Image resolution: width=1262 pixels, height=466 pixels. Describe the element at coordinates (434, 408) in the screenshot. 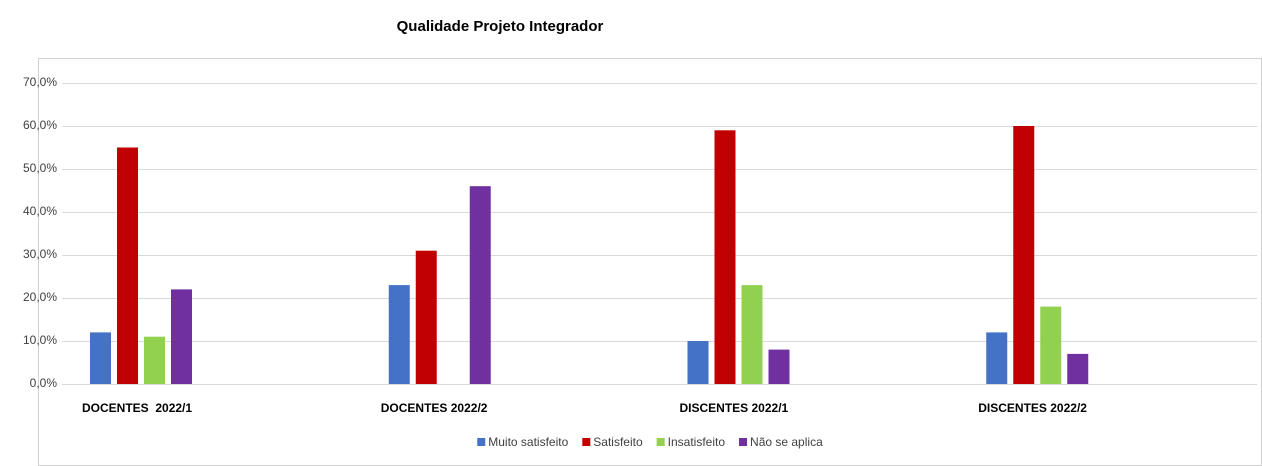

I see `x-tick-label: DOCENTES 2022/2` at that location.